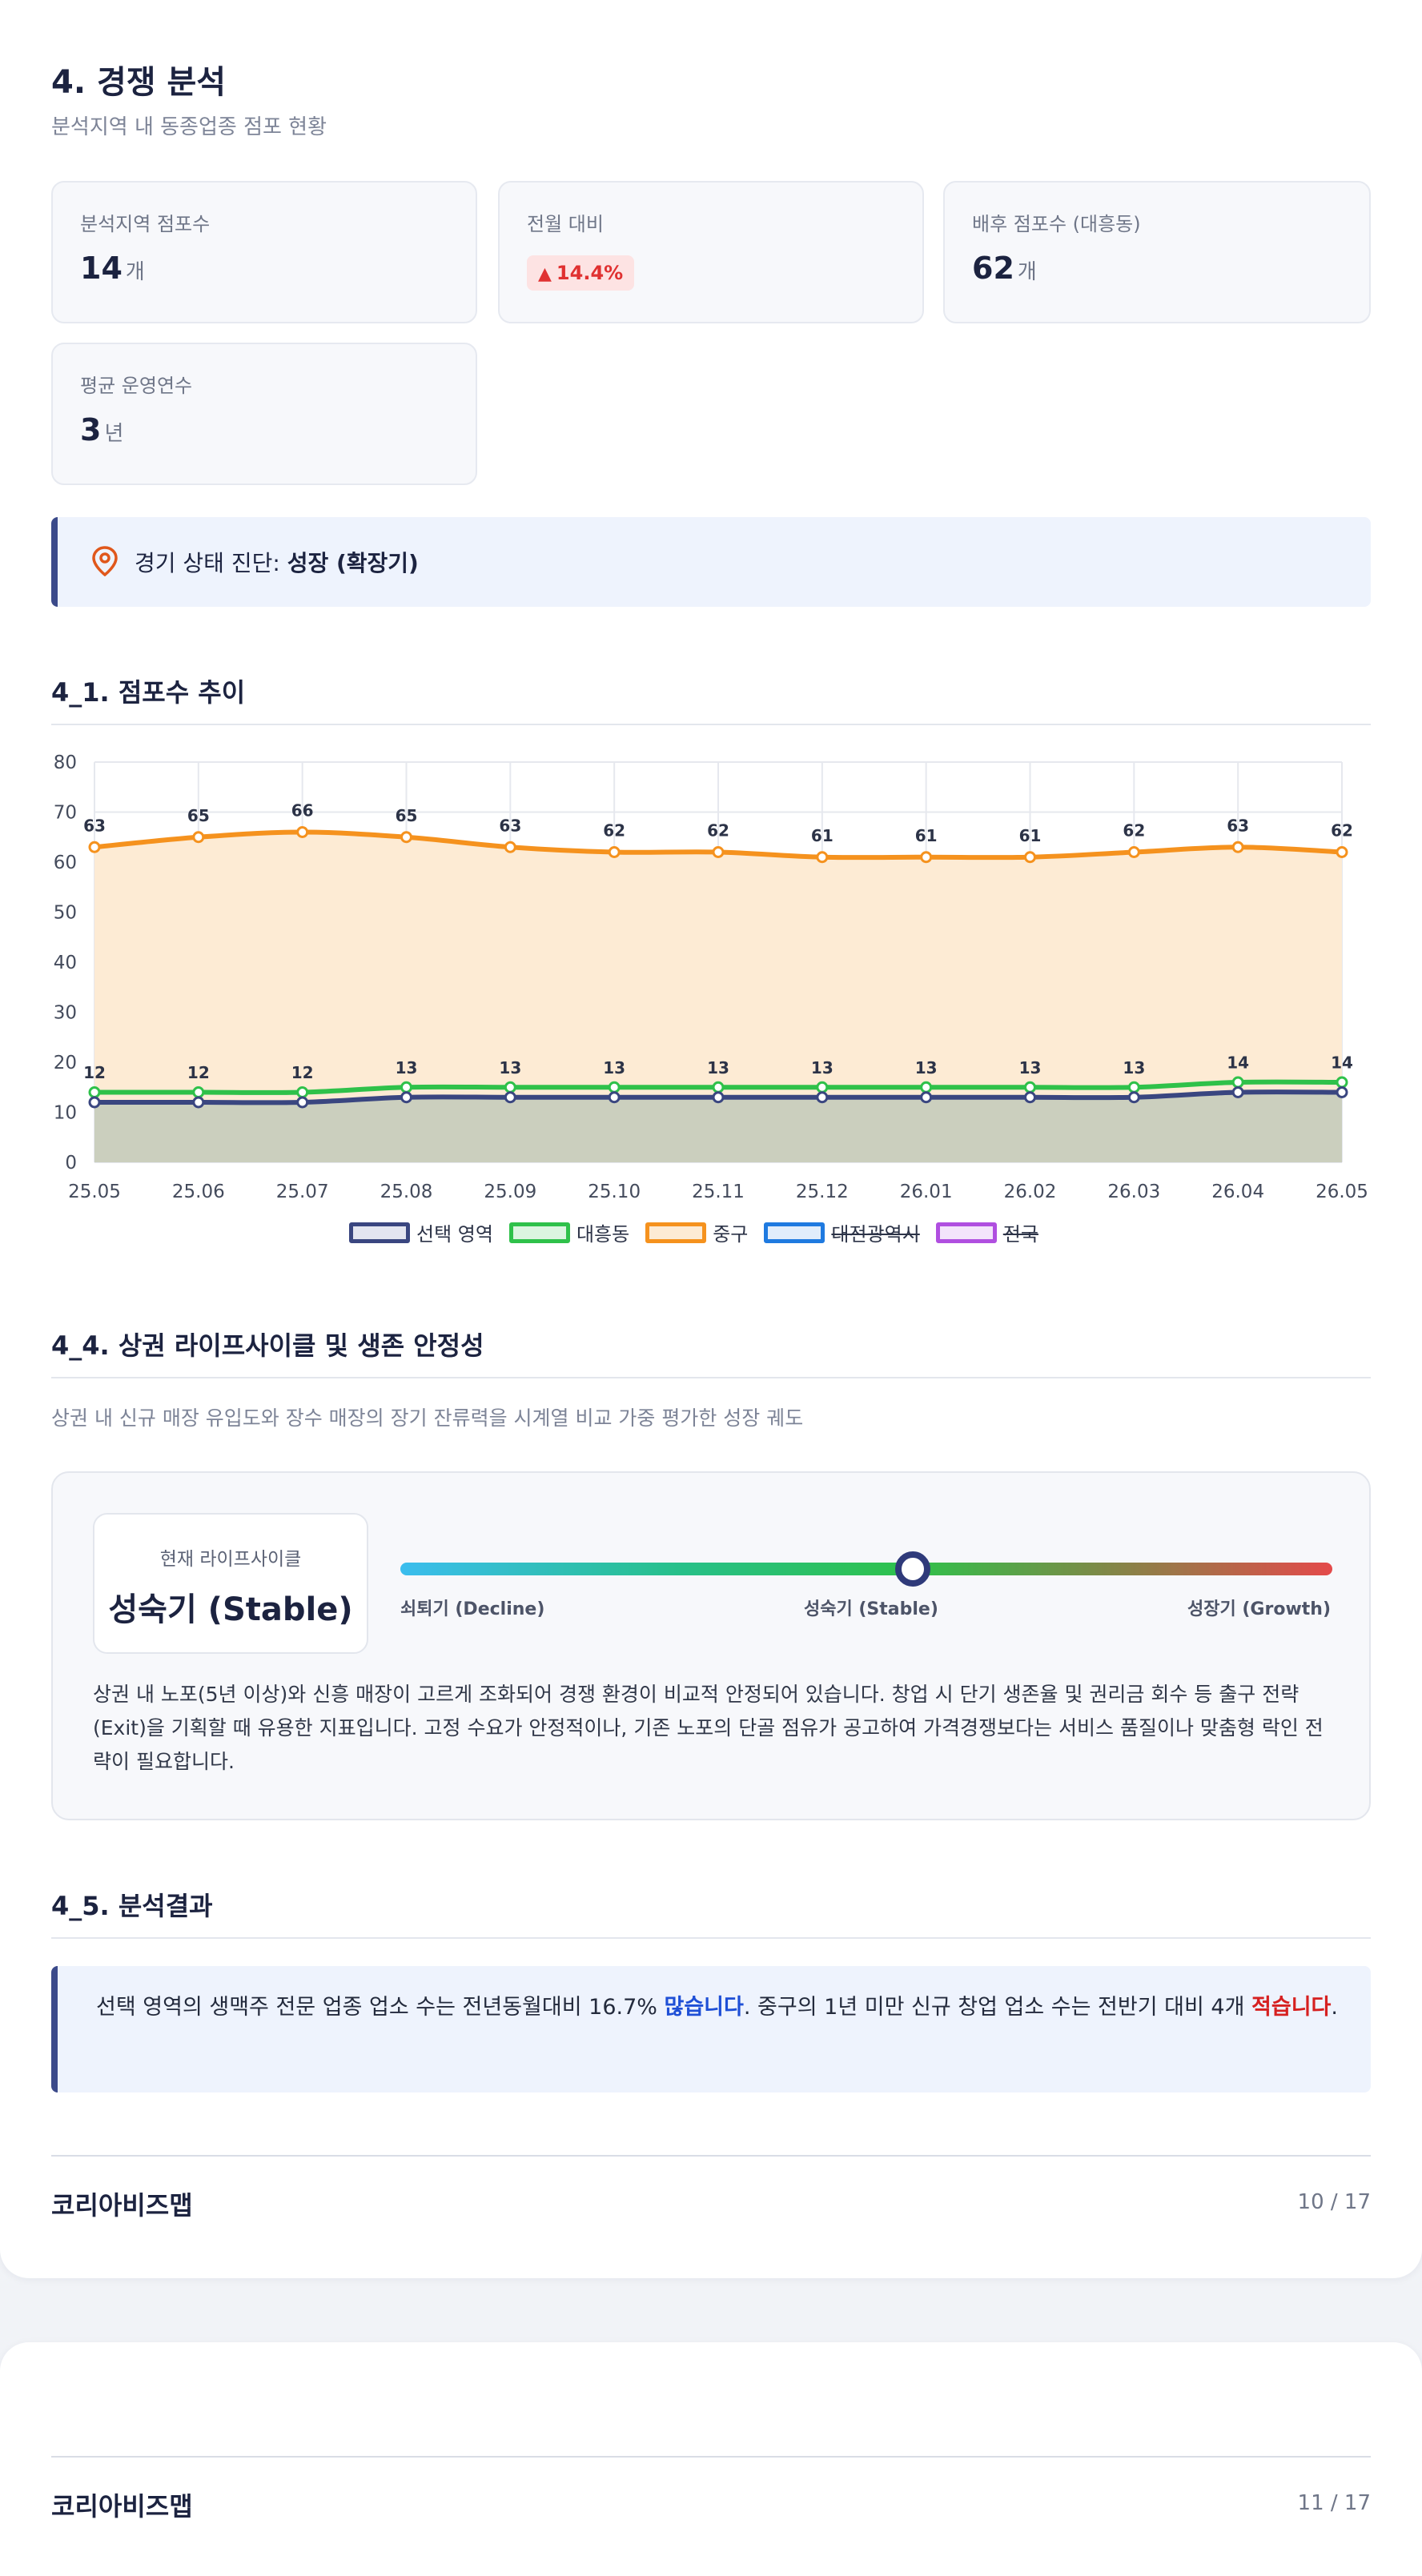 This screenshot has width=1422, height=2576. Describe the element at coordinates (302, 811) in the screenshot. I see `data-label: 66` at that location.